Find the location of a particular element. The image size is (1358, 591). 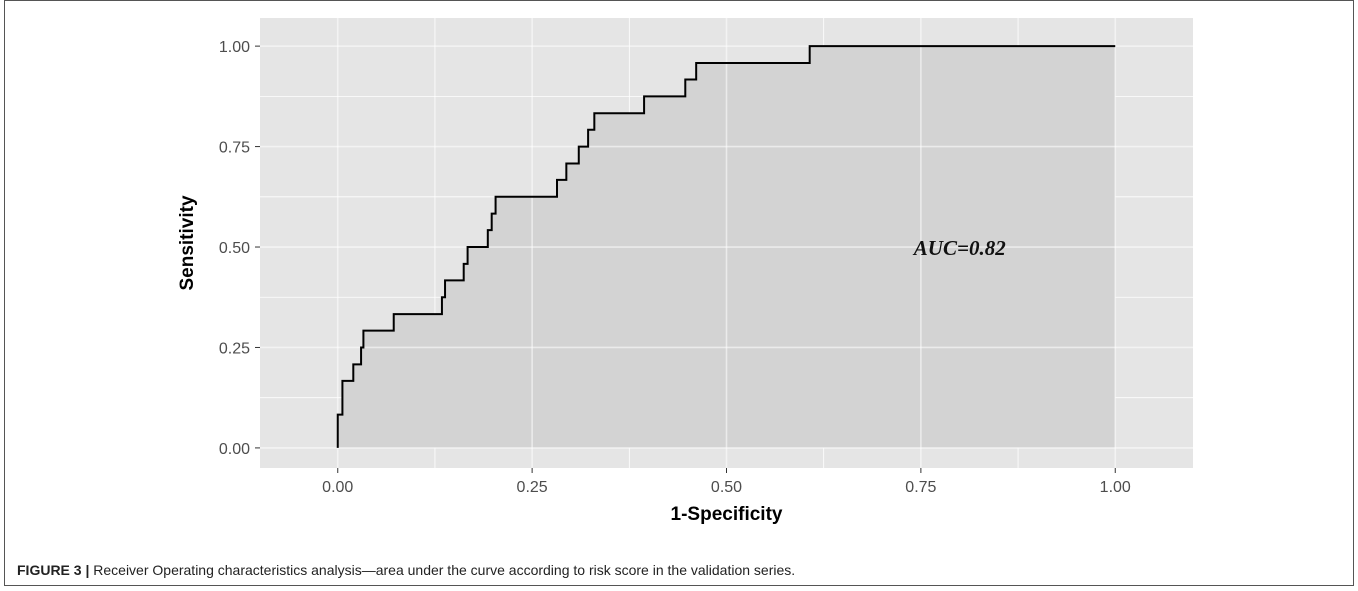

y-tick-label: 0.25 is located at coordinates (234, 348).